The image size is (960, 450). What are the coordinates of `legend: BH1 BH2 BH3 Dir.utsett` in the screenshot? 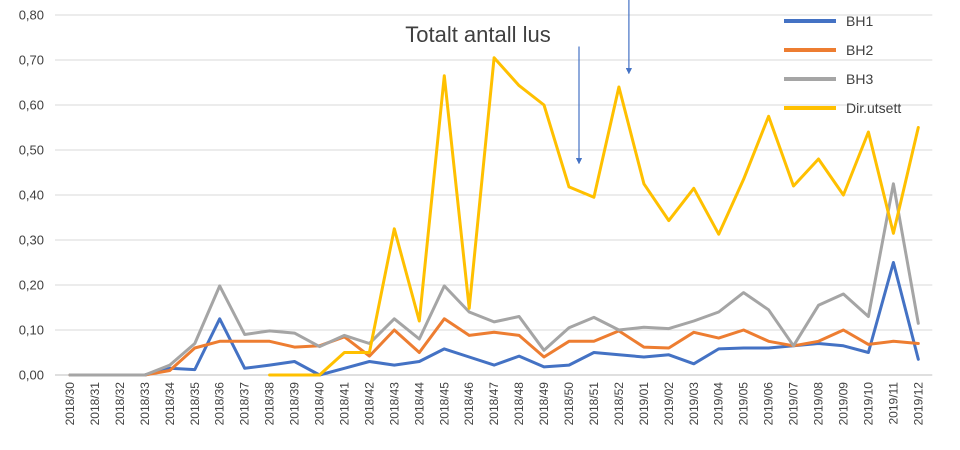 It's located at (842, 64).